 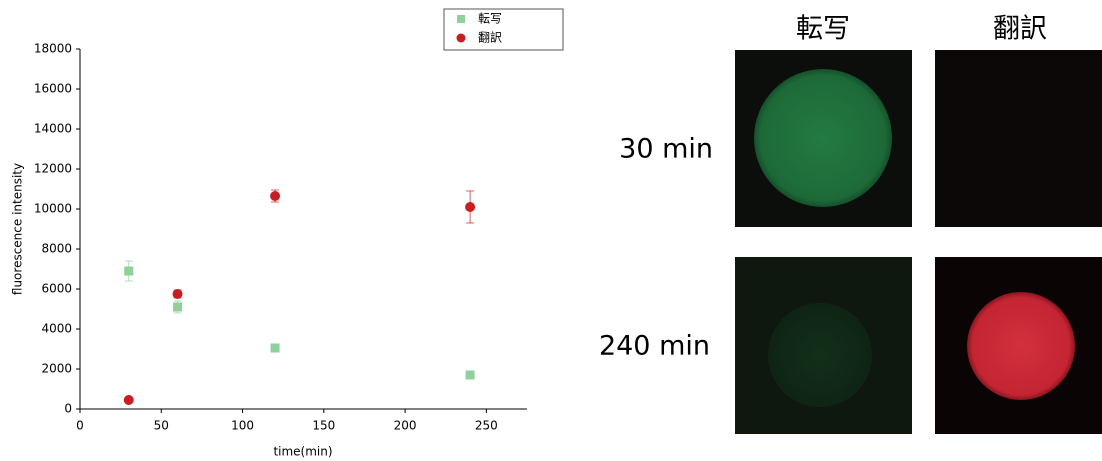 I want to click on column-label: 転写, so click(x=823, y=29).